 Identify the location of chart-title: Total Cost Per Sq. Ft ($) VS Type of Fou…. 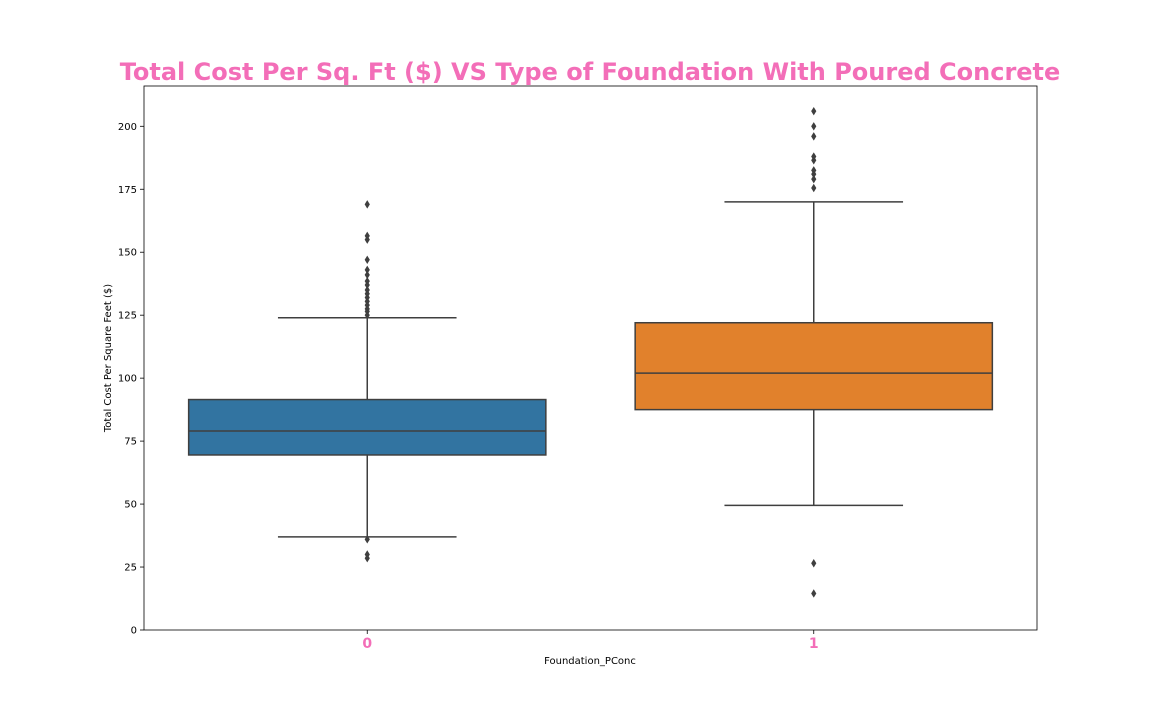
(590, 72).